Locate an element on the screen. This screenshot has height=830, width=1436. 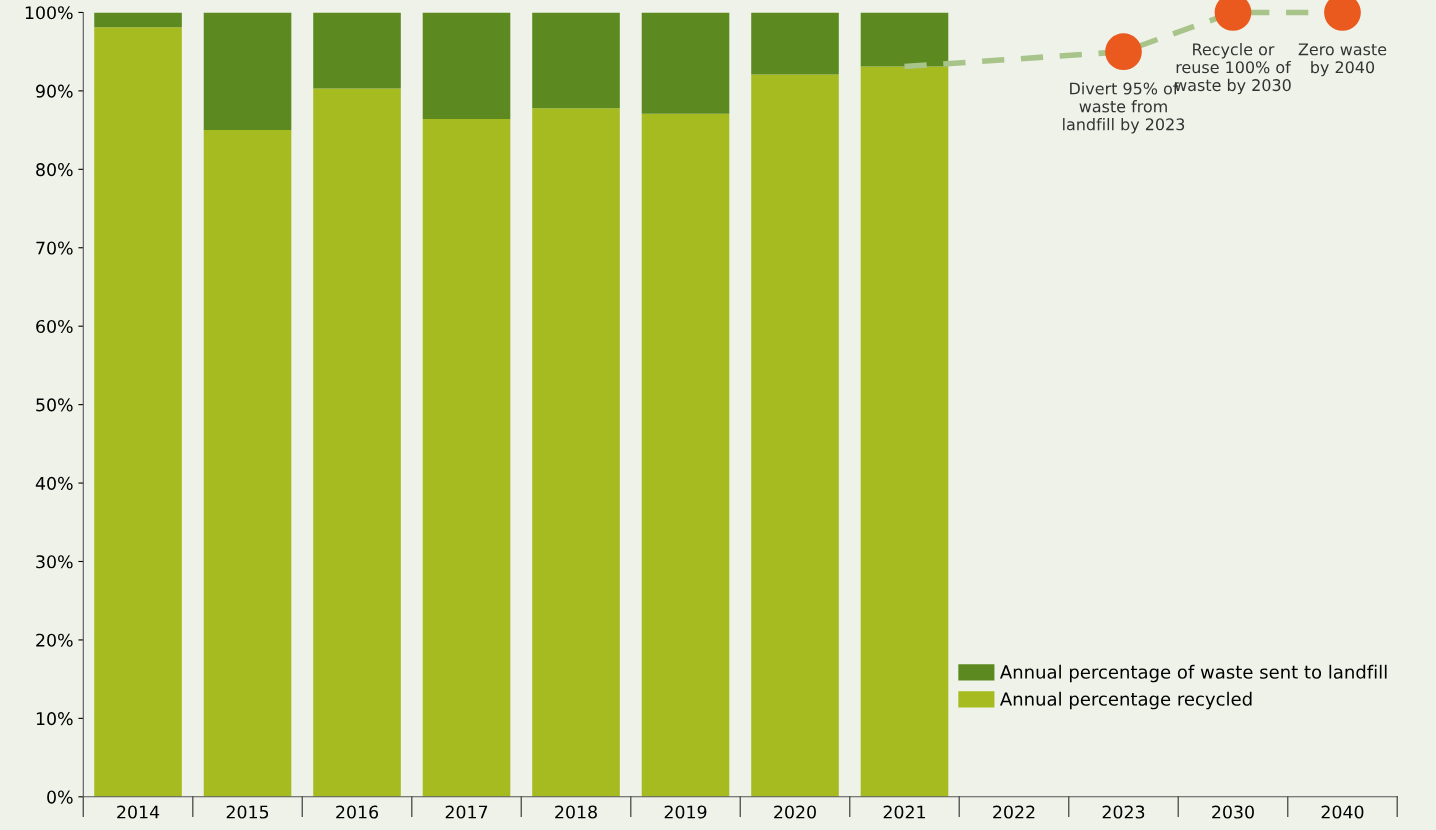
x-tick-label: 2020 is located at coordinates (795, 812).